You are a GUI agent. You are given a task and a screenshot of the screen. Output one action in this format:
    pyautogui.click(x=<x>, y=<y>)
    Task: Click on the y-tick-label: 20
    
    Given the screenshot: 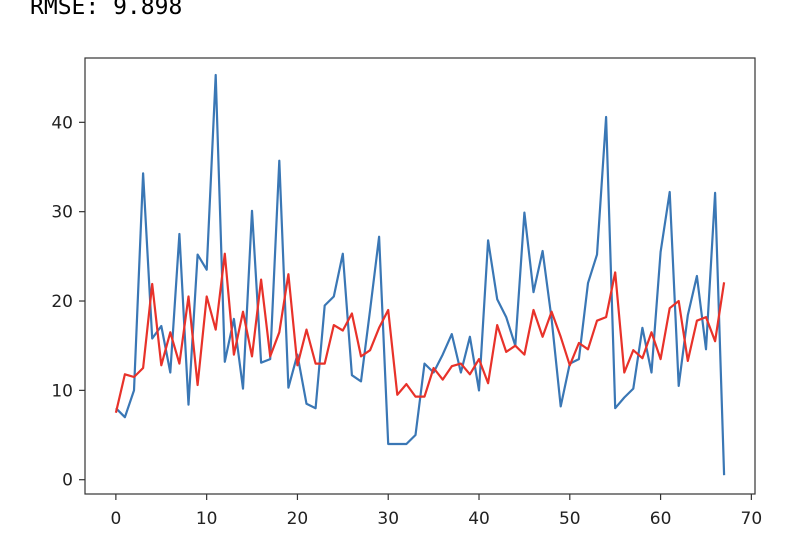 What is the action you would take?
    pyautogui.click(x=62, y=302)
    